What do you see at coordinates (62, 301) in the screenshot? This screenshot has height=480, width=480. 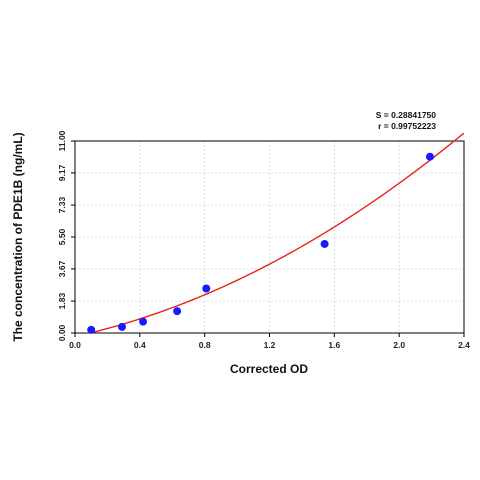 I see `y-tick-label: 1.83` at bounding box center [62, 301].